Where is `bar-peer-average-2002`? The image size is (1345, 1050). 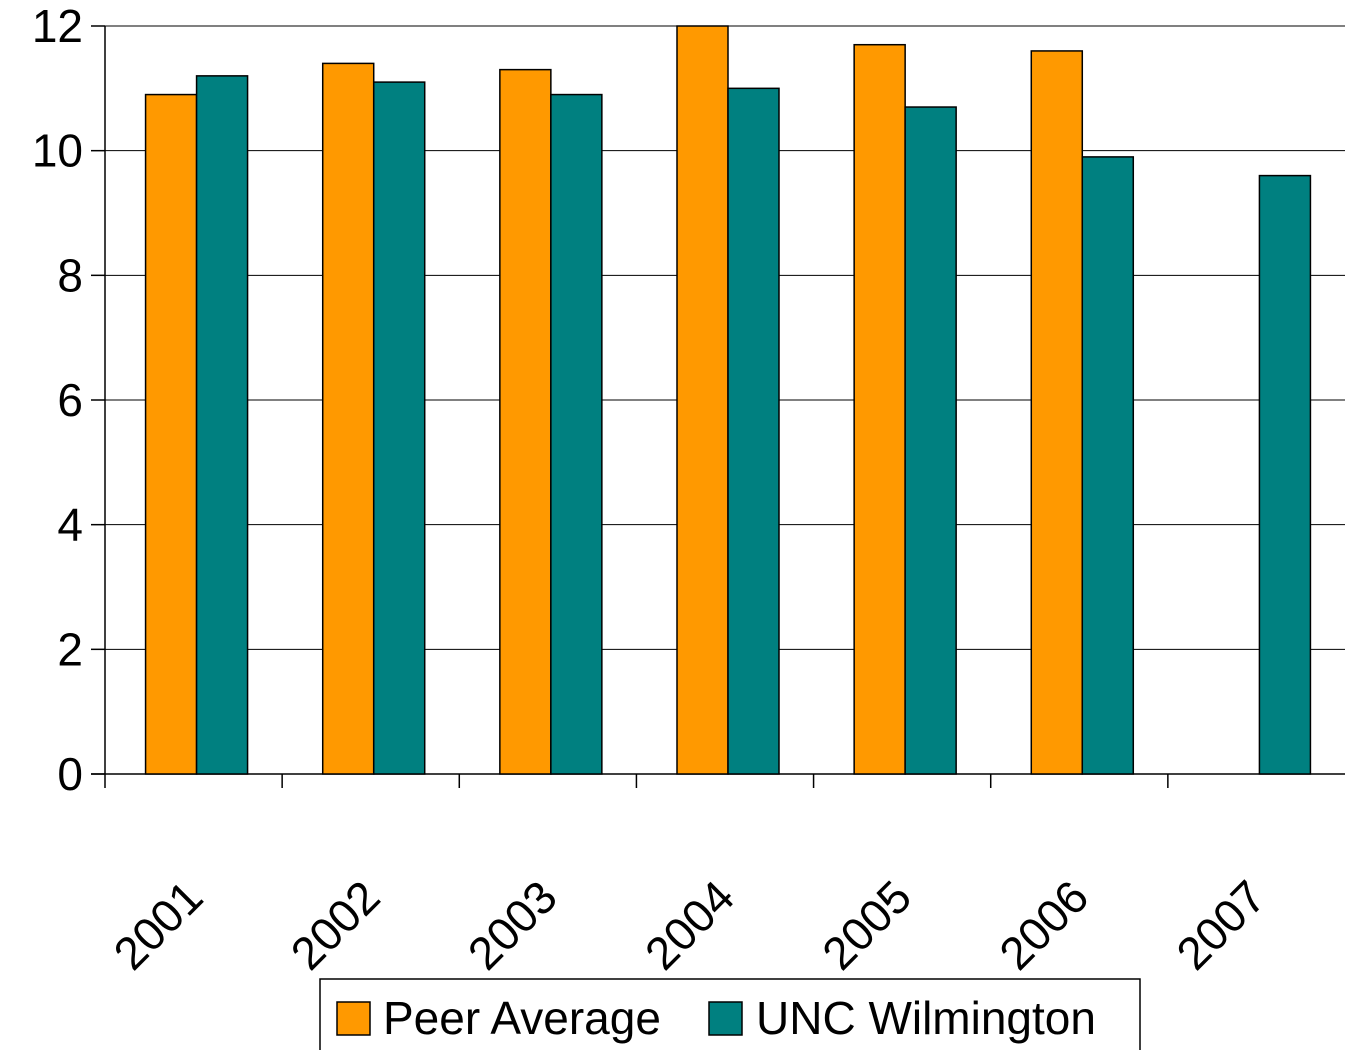
bar-peer-average-2002 is located at coordinates (348, 418).